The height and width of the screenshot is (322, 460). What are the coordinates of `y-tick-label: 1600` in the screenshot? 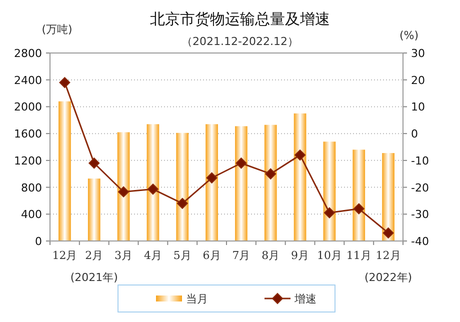 It's located at (28, 134).